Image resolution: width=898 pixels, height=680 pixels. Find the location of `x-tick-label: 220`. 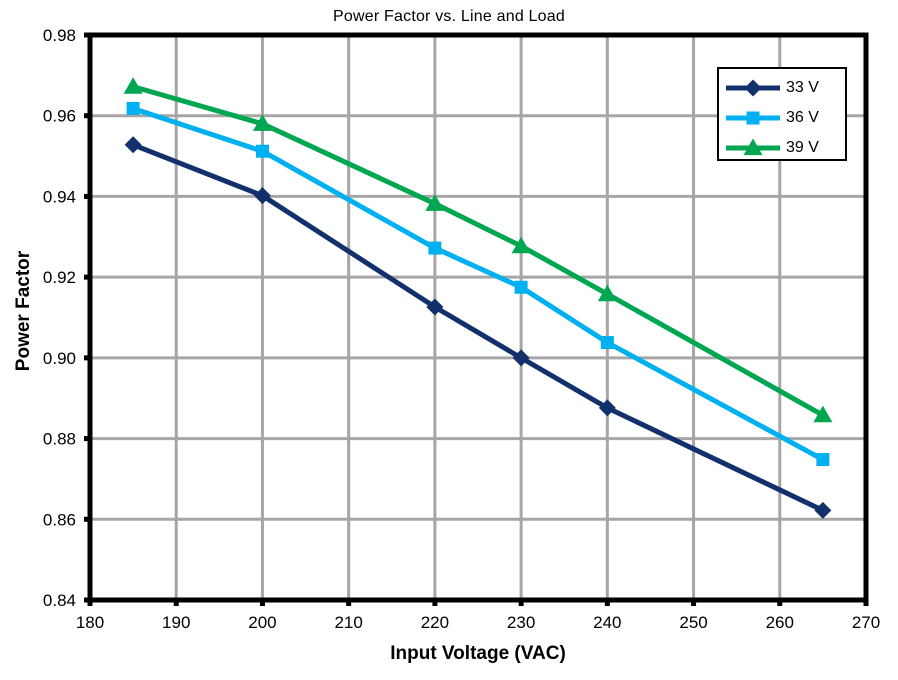

x-tick-label: 220 is located at coordinates (435, 622).